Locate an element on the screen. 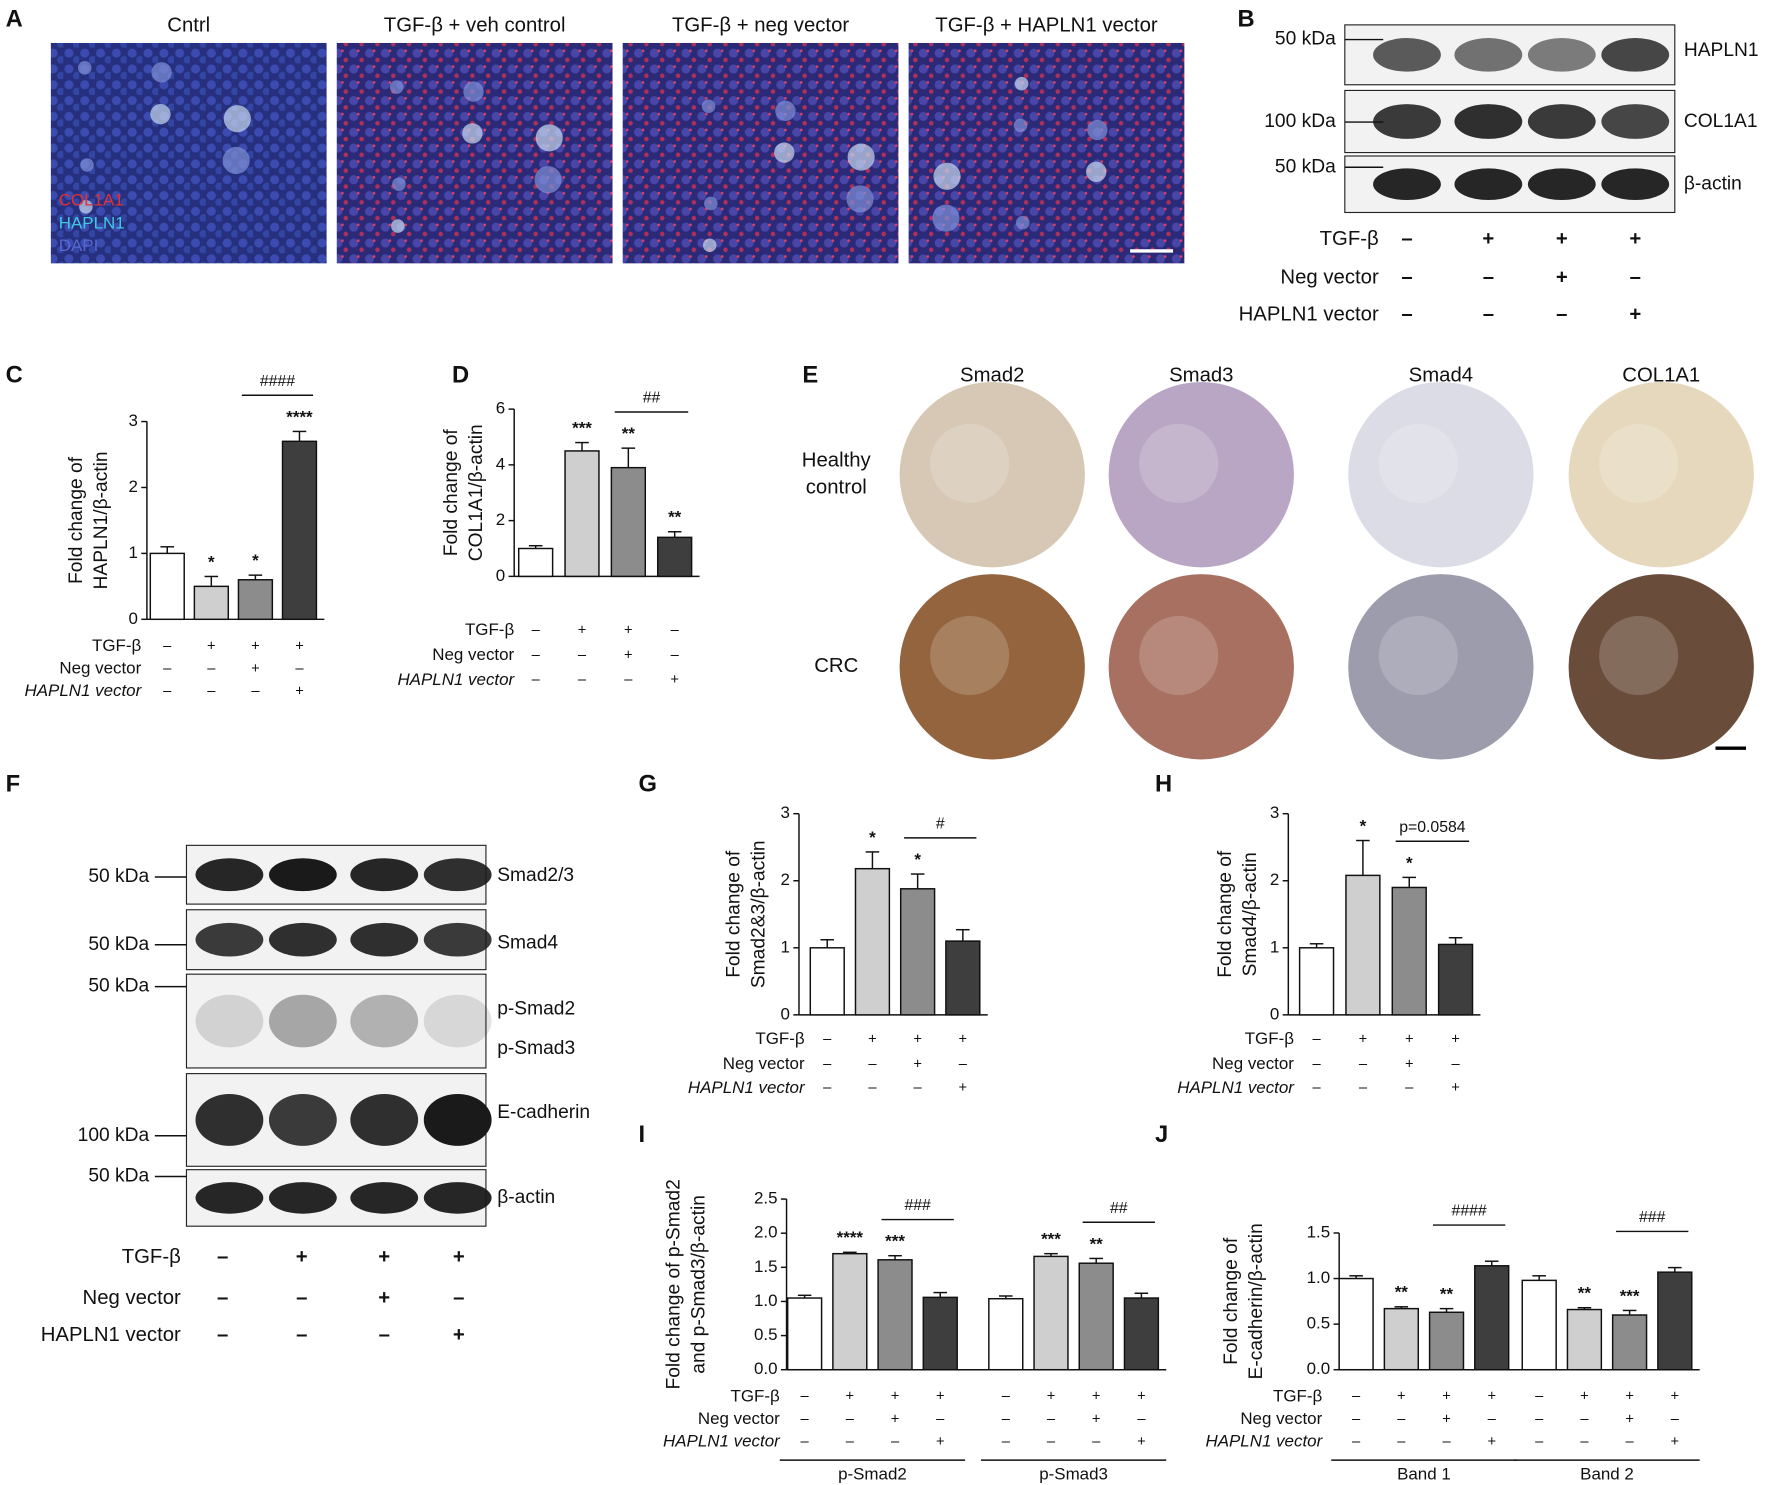 This screenshot has height=1485, width=1772. column-title: Smad4 is located at coordinates (1441, 376).